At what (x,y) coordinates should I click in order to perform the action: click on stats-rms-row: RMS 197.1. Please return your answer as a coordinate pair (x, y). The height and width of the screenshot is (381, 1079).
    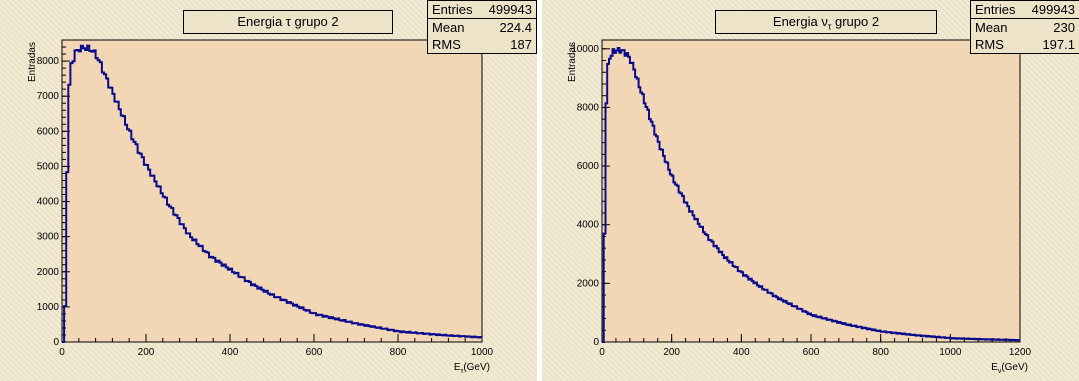
    Looking at the image, I should click on (1025, 44).